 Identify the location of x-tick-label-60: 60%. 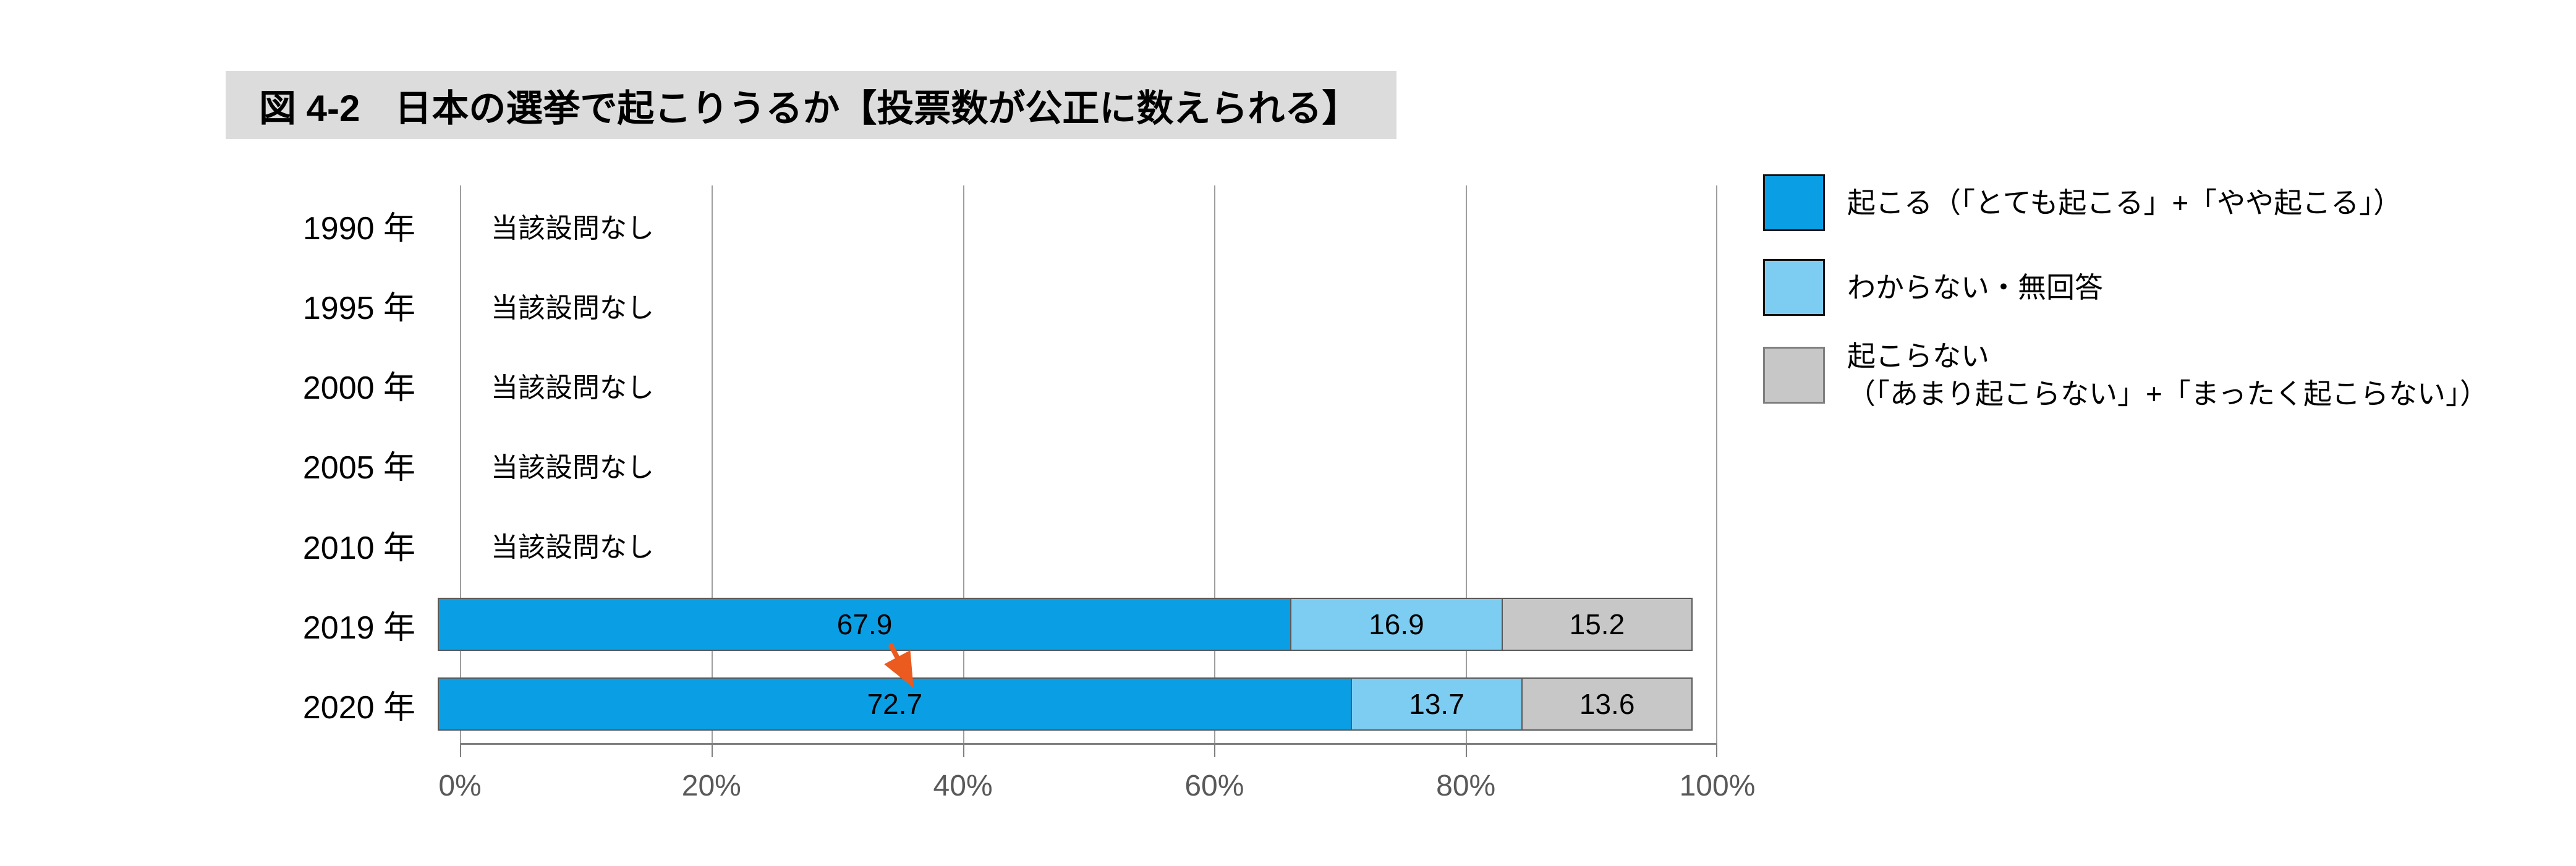
(1214, 786).